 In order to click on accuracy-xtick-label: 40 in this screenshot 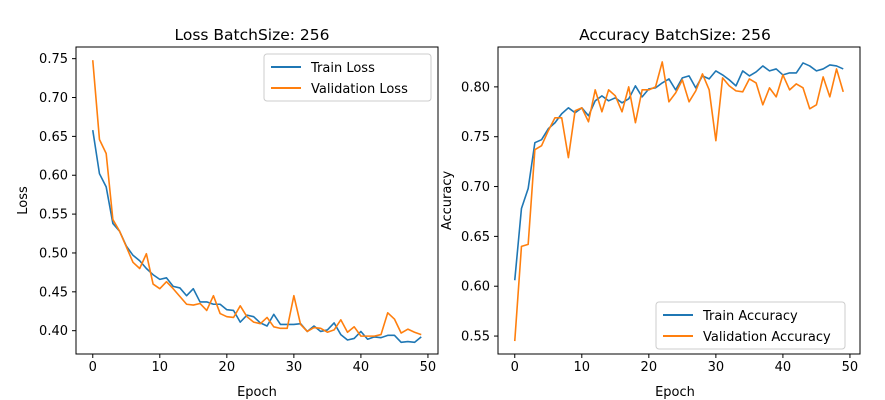, I will do `click(783, 367)`.